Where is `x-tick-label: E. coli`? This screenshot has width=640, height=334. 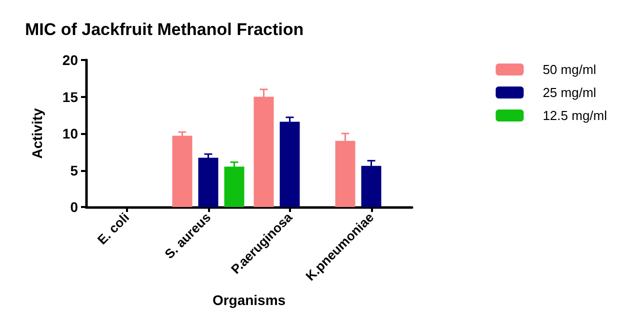
x-tick-label: E. coli is located at coordinates (113, 229).